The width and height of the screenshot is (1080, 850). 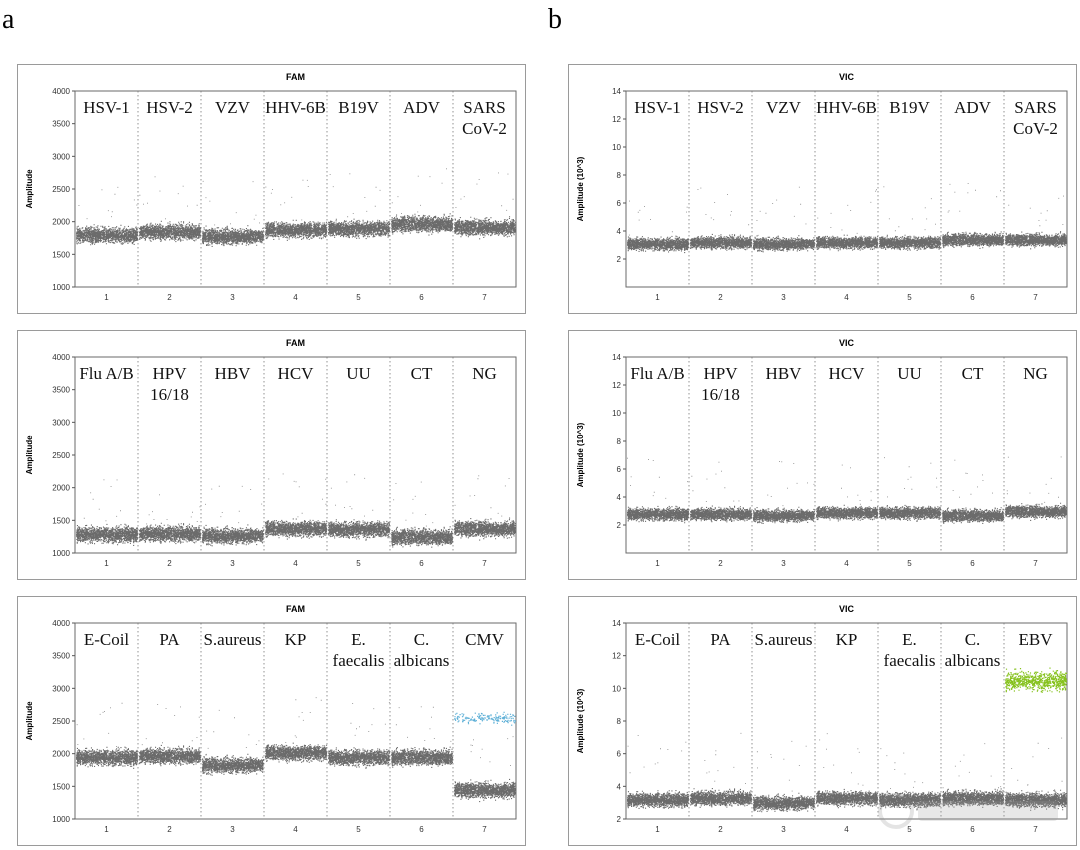 I want to click on y-tick-label: 10, so click(x=616, y=147).